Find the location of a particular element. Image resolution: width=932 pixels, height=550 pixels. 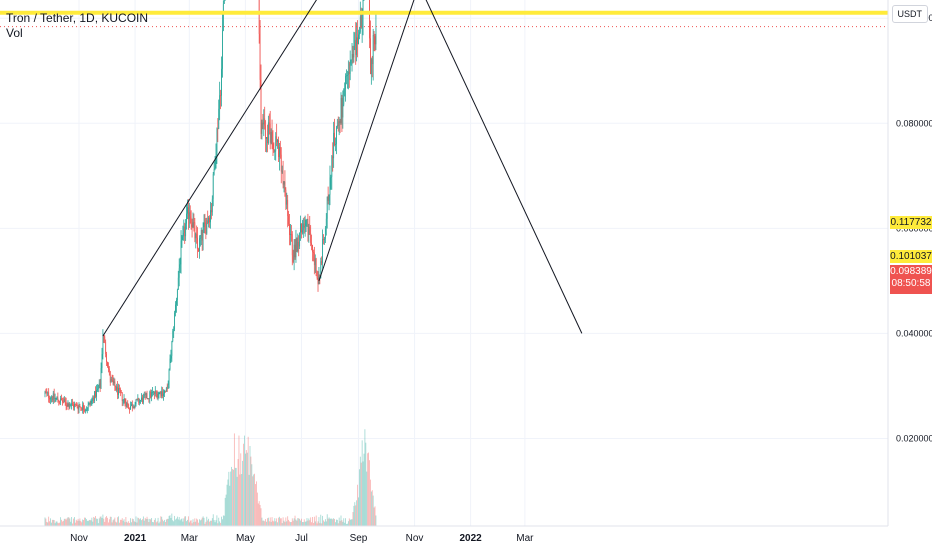

time-axis: Nov 2021 Mar May Jul Sep Nov 2022 Mar is located at coordinates (302, 538).